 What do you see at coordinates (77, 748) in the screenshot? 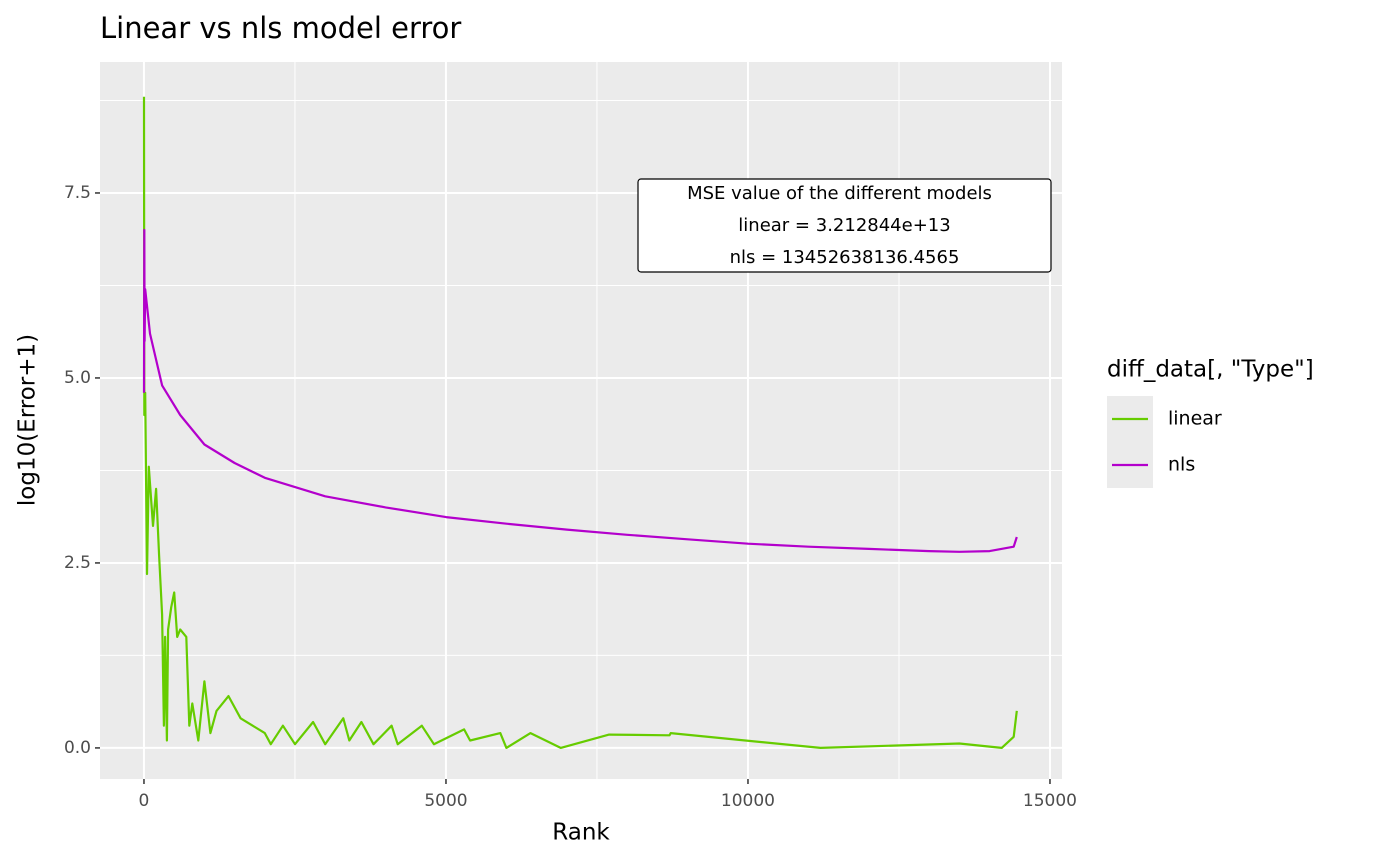
I see `y-tick-label: 0.0` at bounding box center [77, 748].